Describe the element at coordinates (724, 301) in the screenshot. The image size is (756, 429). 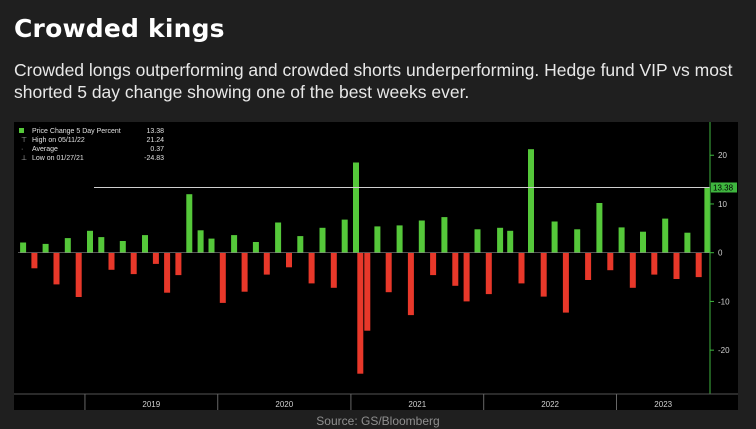
I see `y-tick-label: -10` at that location.